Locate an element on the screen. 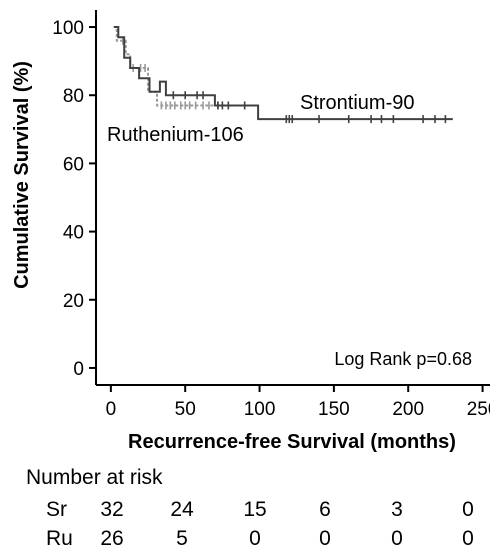  log-rank-annotation: Log Rank p=0.68 is located at coordinates (403, 359).